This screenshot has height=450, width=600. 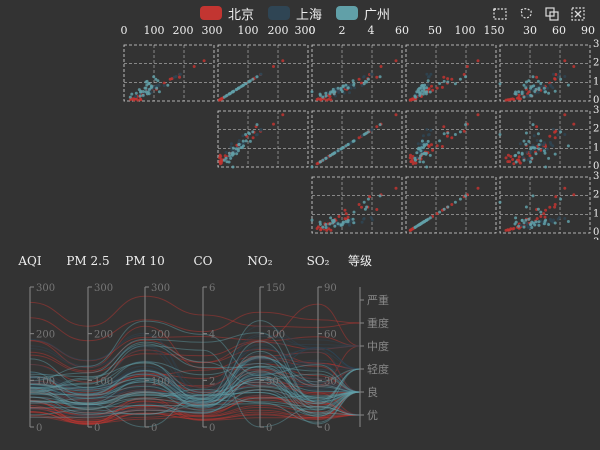 What do you see at coordinates (363, 13) in the screenshot?
I see `legend-item: 广州` at bounding box center [363, 13].